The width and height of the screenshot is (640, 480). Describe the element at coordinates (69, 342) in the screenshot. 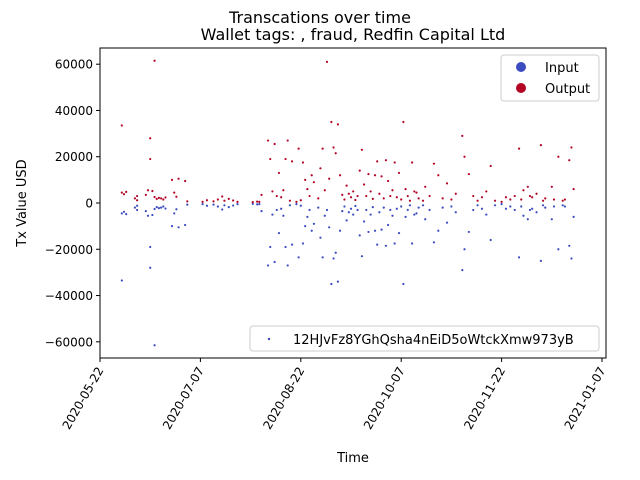

I see `y-tick-label: −60000` at that location.